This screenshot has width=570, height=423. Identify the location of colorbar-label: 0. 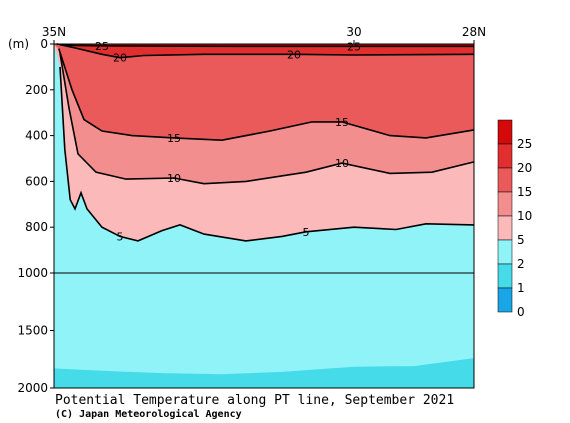
(521, 312).